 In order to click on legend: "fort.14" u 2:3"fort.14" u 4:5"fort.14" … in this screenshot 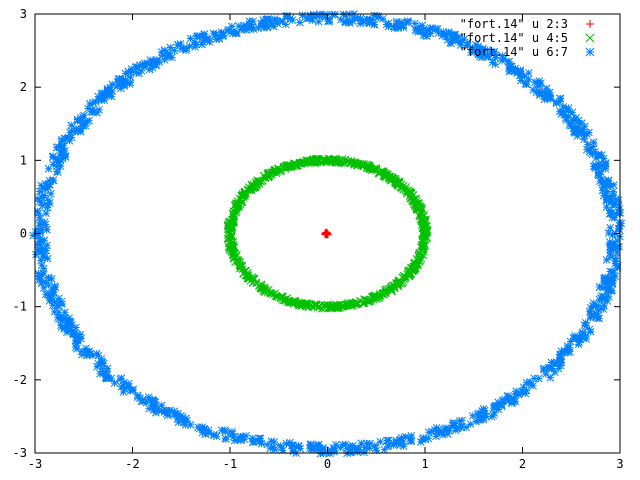, I will do `click(527, 38)`.